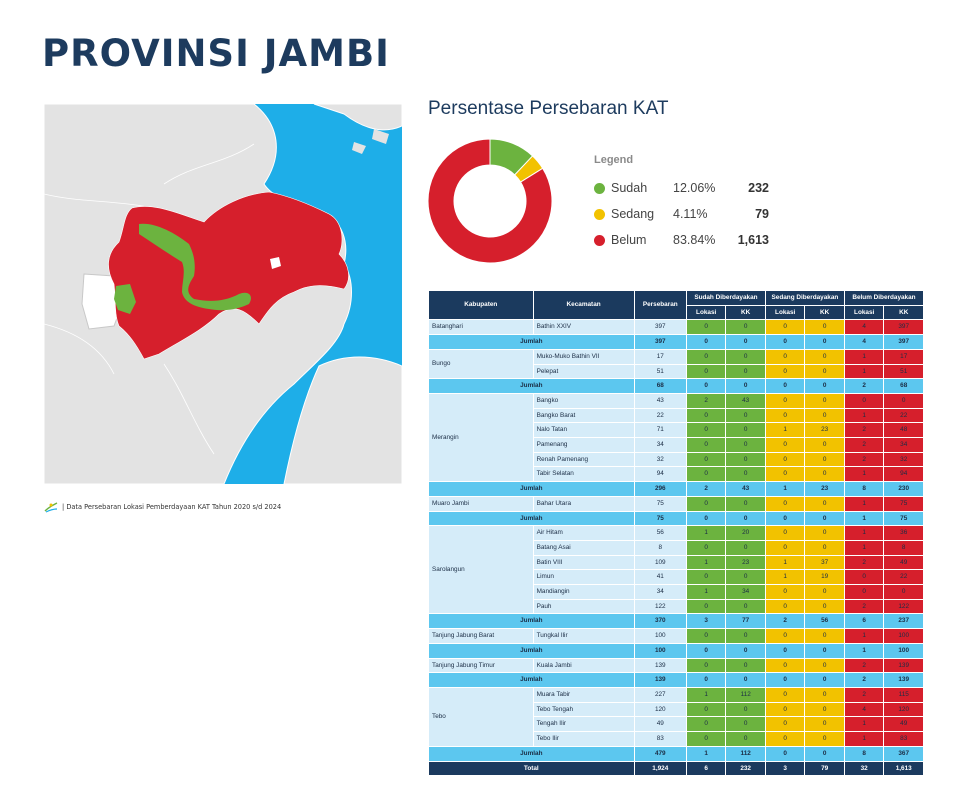 Image resolution: width=960 pixels, height=799 pixels. What do you see at coordinates (583, 356) in the screenshot?
I see `kecamatan-cell: Muko-Muko Bathin VII` at bounding box center [583, 356].